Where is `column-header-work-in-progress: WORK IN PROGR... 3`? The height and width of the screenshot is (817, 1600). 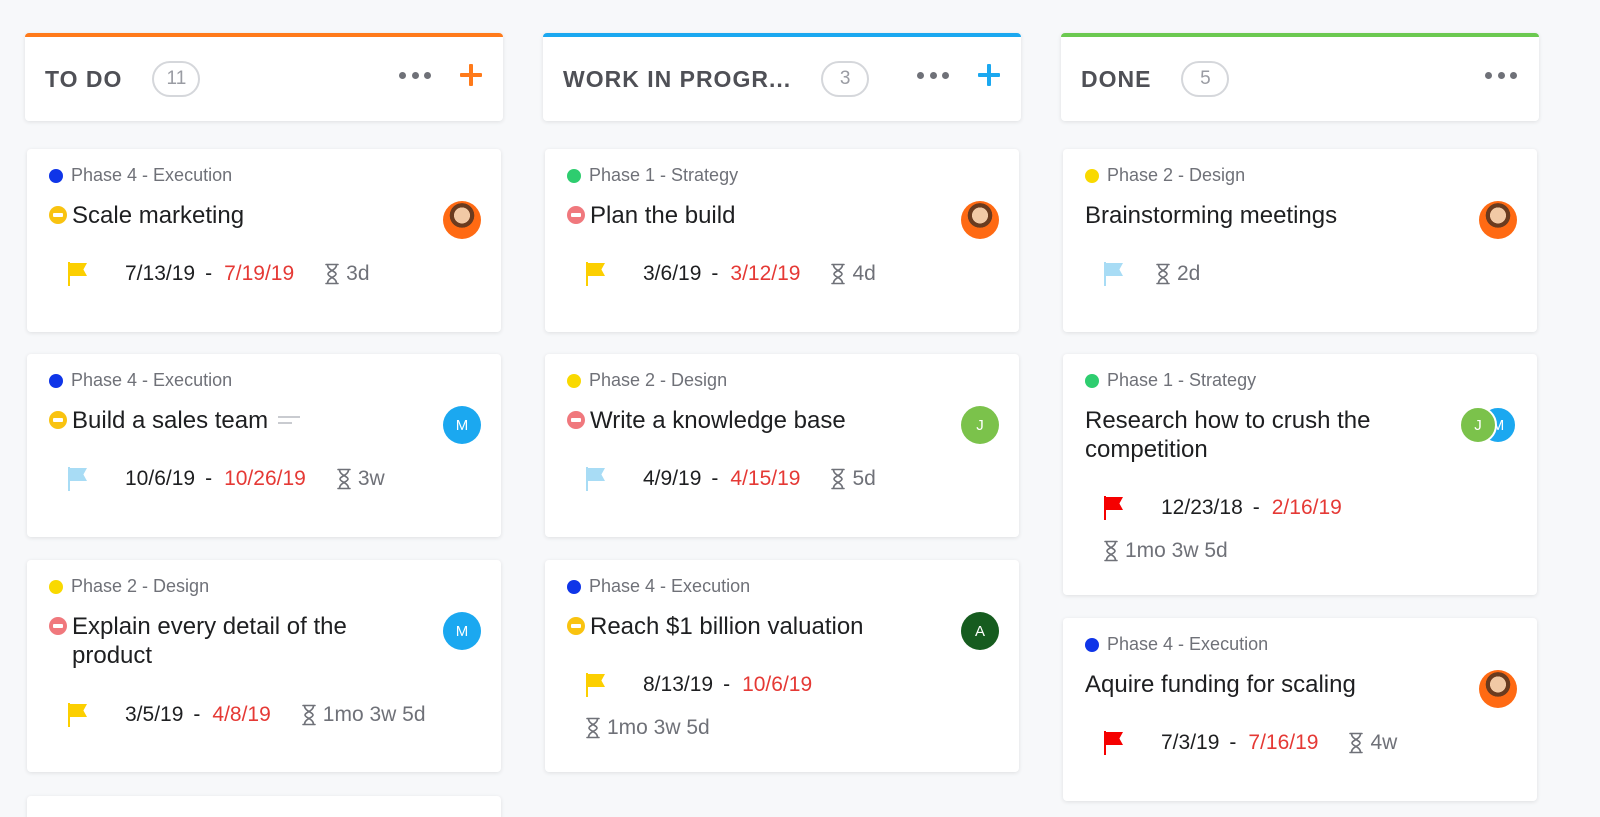 column-header-work-in-progress: WORK IN PROGR... 3 is located at coordinates (782, 77).